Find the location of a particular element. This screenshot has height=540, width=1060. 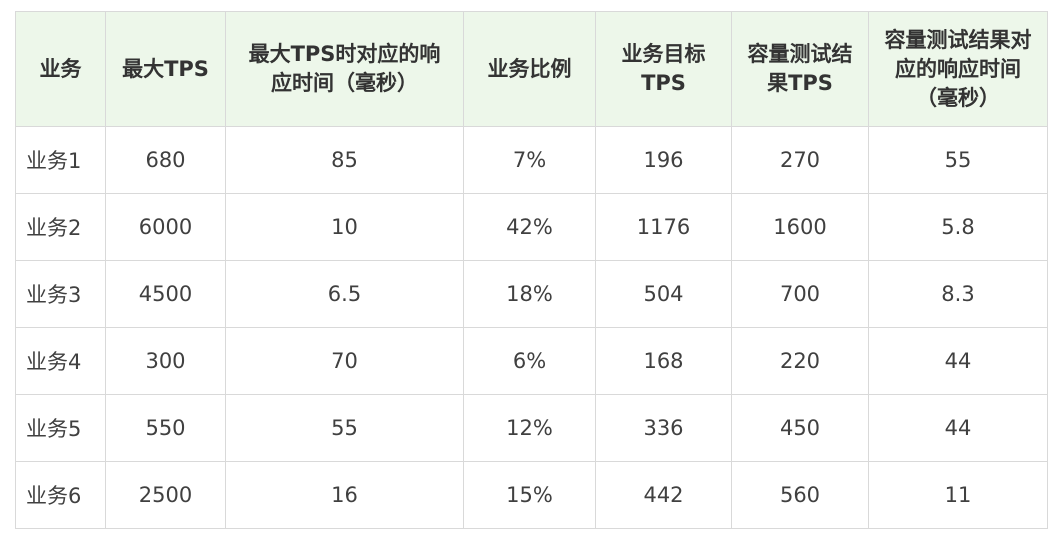

cell-capacity-result-tps: 450 is located at coordinates (800, 428).